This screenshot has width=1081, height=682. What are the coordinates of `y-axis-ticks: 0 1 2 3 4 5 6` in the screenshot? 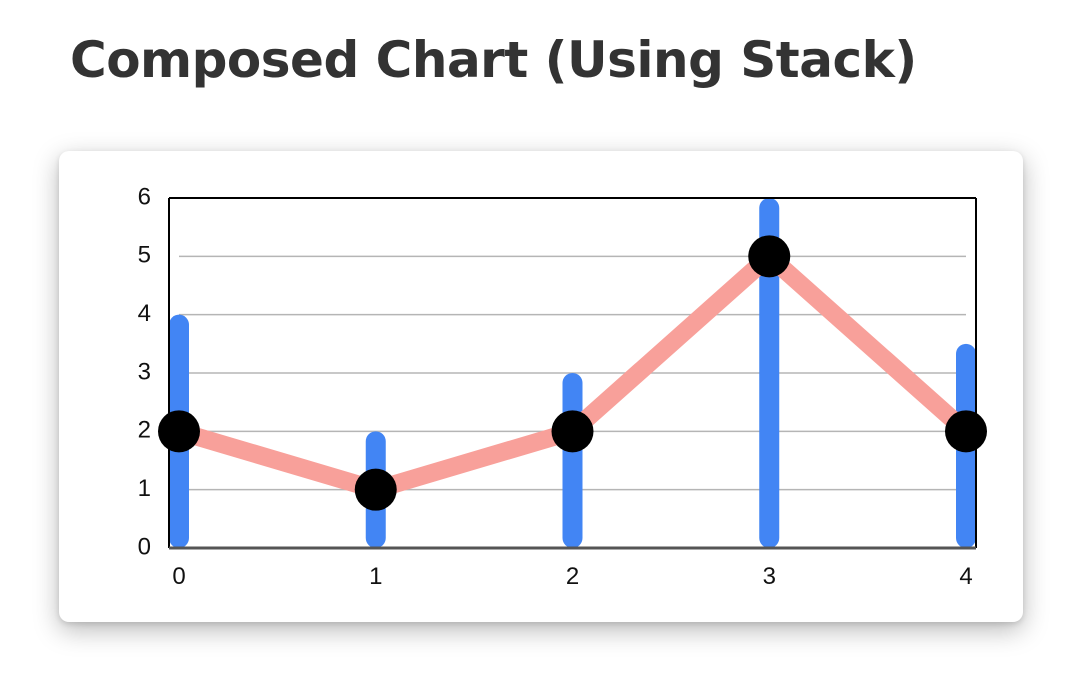 It's located at (144, 371).